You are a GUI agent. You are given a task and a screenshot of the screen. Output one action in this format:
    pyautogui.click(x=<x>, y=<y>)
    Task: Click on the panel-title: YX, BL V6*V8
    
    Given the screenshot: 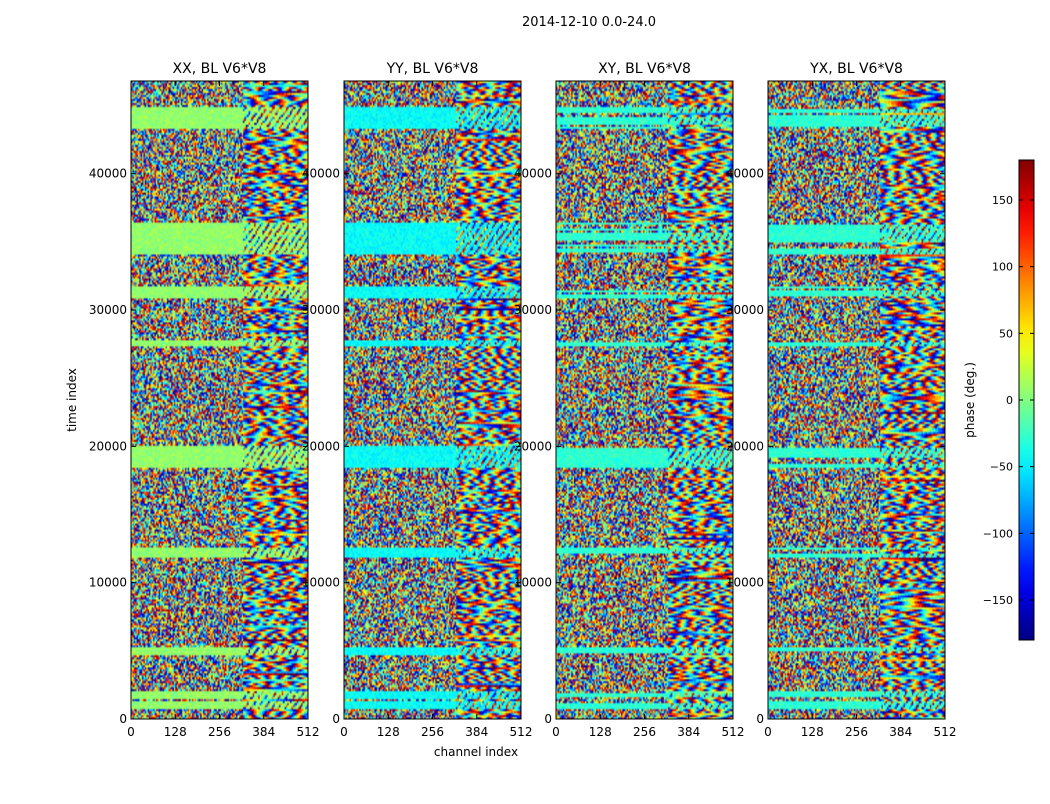 What is the action you would take?
    pyautogui.click(x=856, y=69)
    